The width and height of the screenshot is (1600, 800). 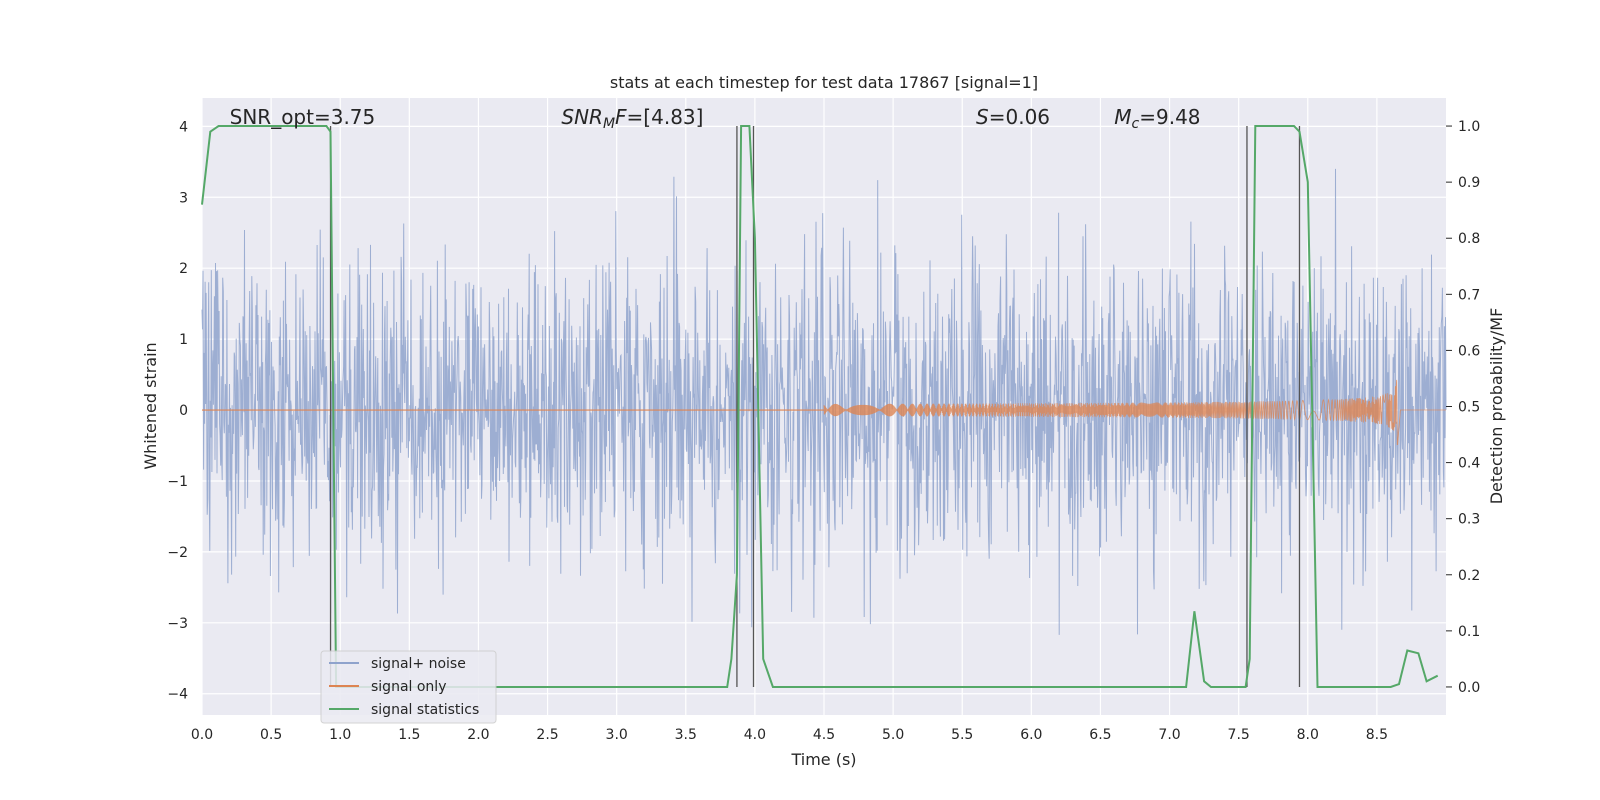 What do you see at coordinates (1377, 735) in the screenshot?
I see `x-tick-label-17: 8.5` at bounding box center [1377, 735].